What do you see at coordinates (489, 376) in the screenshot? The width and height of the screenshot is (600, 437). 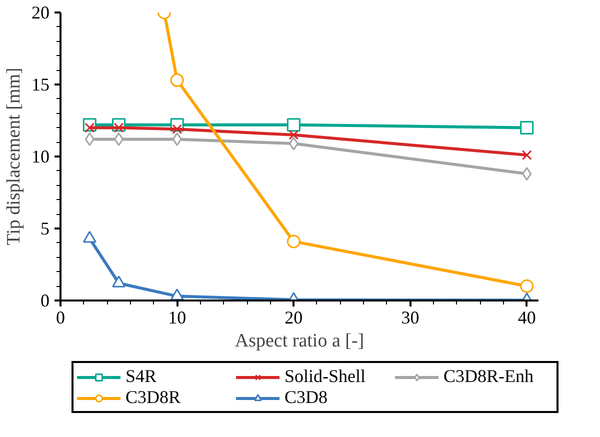 I see `legend-label: C3D8R-Enh` at bounding box center [489, 376].